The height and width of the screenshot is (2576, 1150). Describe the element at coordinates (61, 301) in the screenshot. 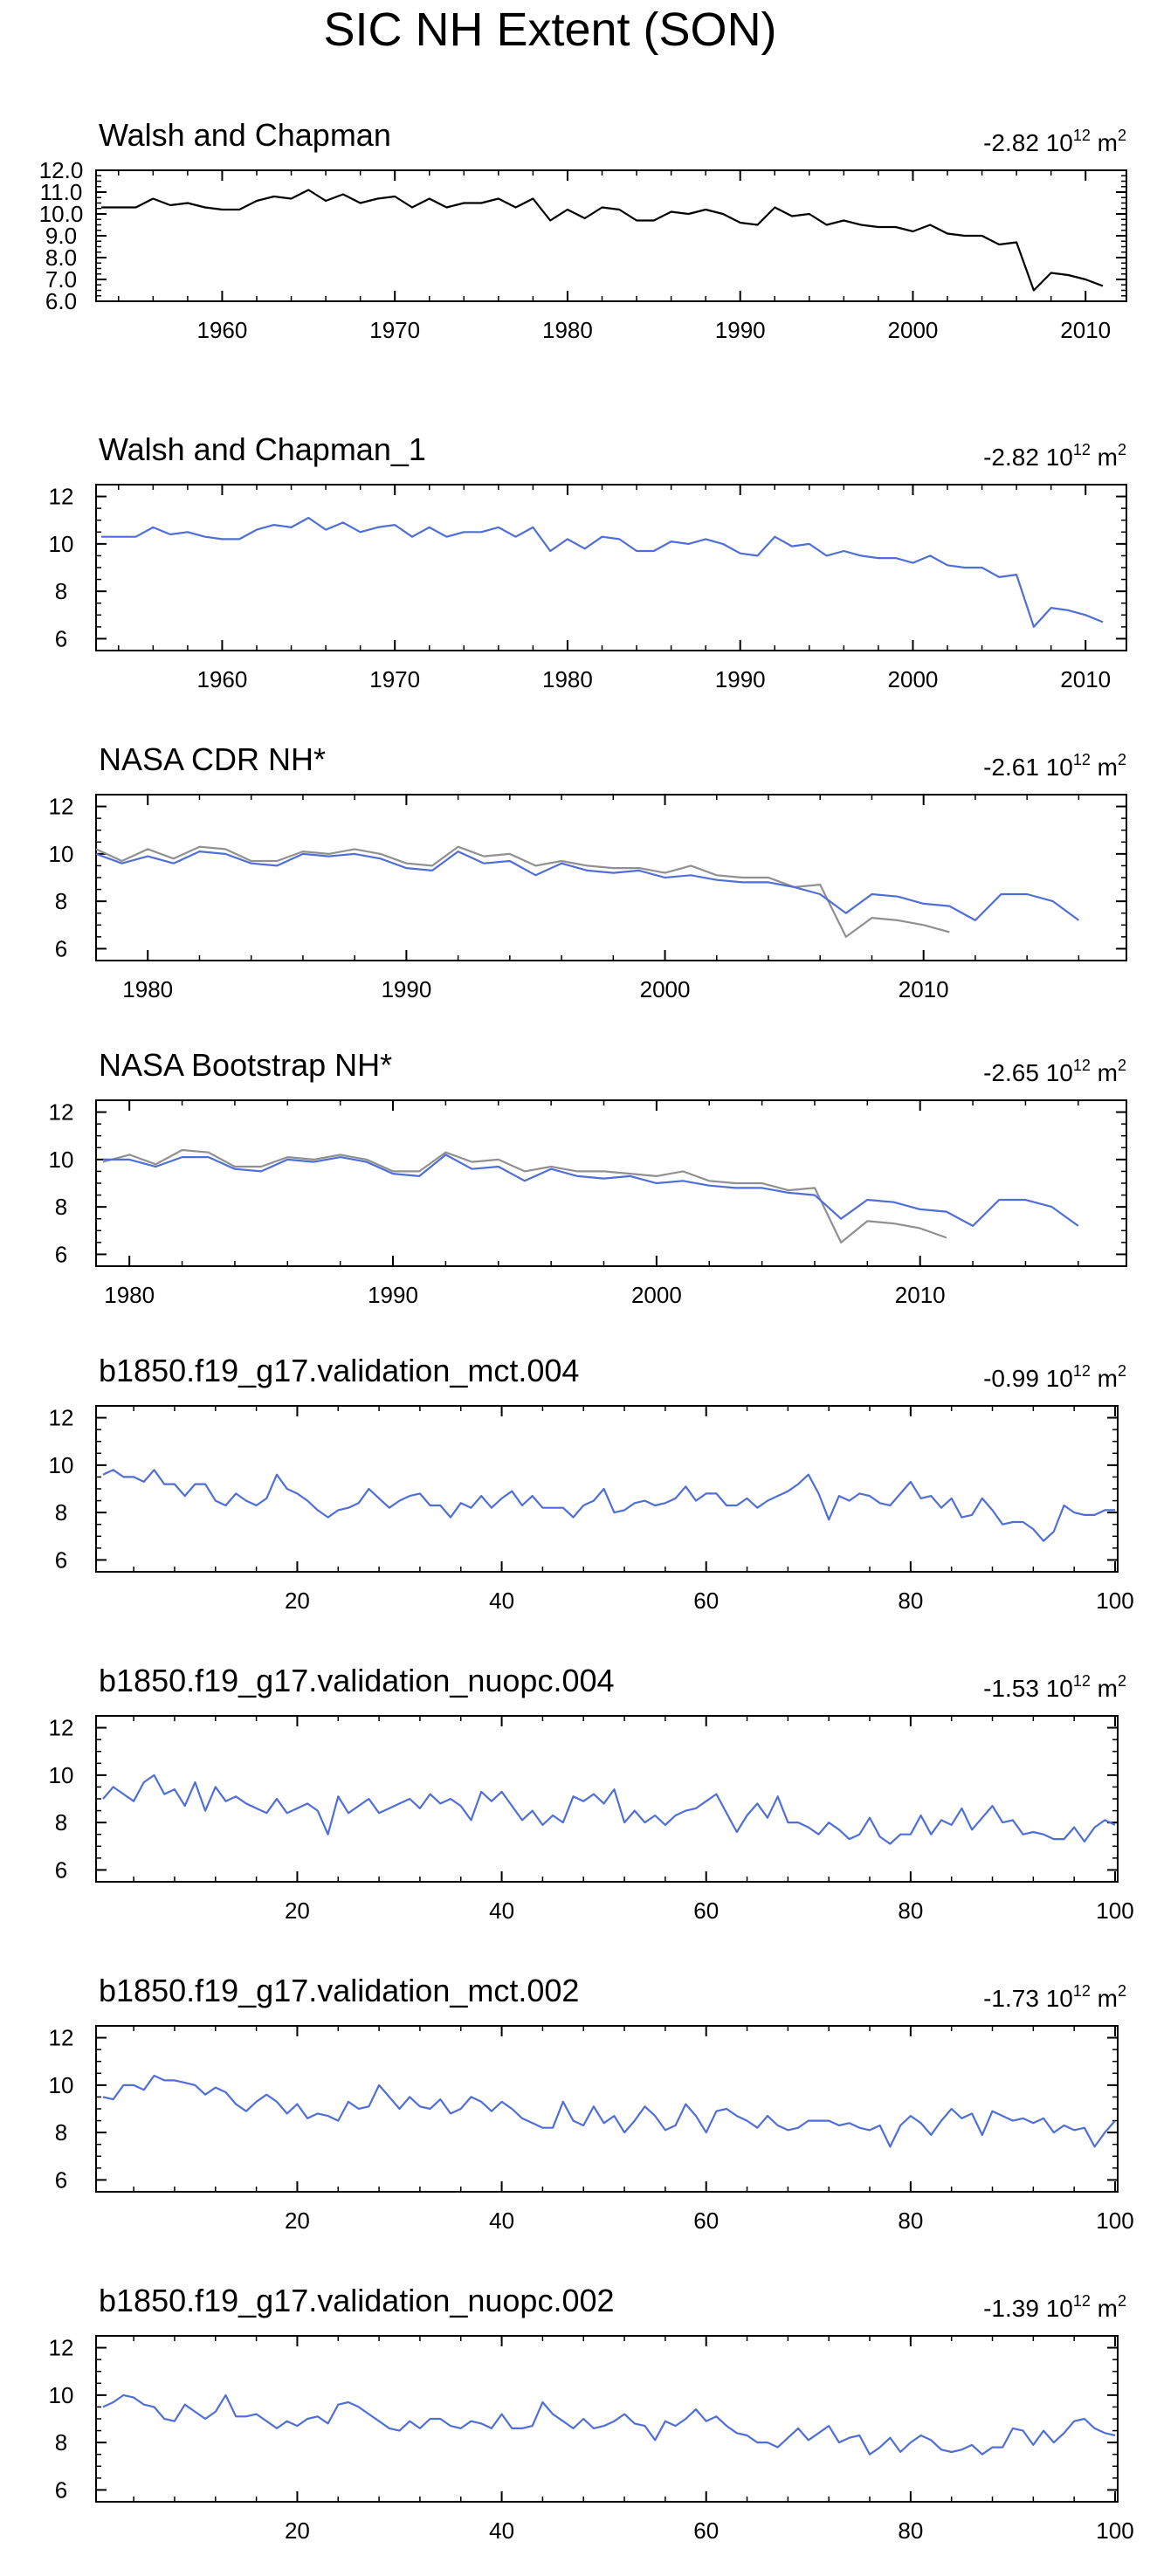

I see `y-tick-label: 6.0` at that location.